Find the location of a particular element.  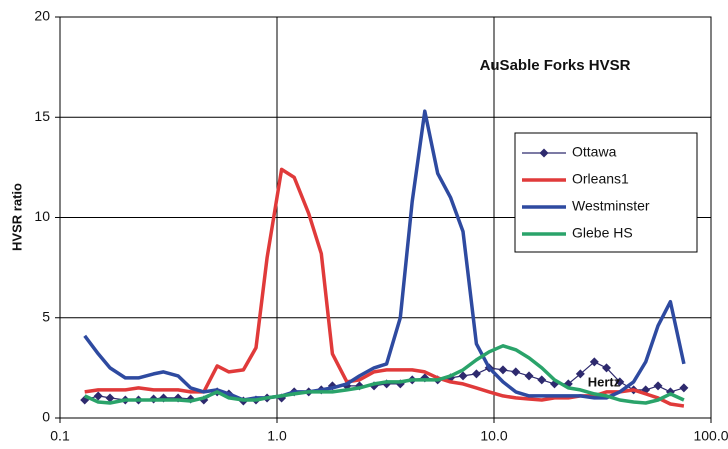

x-tick-label: 0.1 is located at coordinates (60, 436).